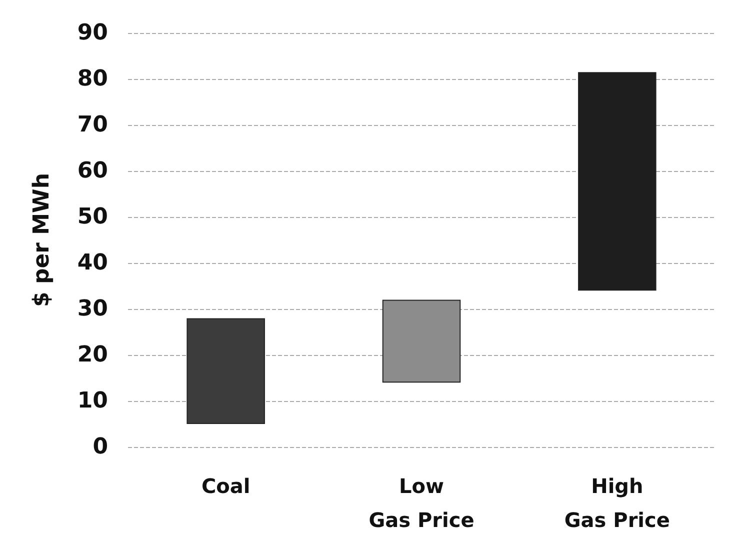 The width and height of the screenshot is (743, 550). Describe the element at coordinates (617, 503) in the screenshot. I see `x-tick-label: High Gas Price` at that location.